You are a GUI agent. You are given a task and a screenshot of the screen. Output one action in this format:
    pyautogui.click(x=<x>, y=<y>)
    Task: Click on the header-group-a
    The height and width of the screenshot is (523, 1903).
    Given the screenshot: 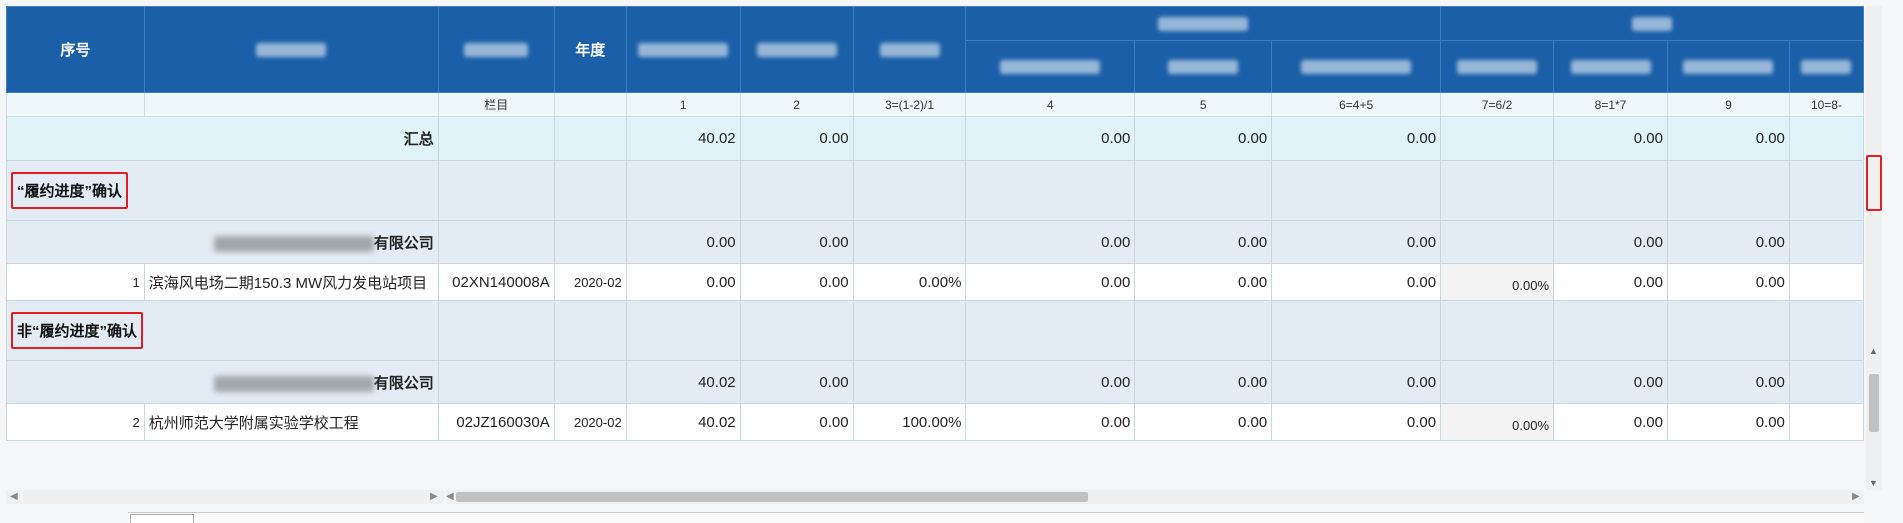 What is the action you would take?
    pyautogui.click(x=1203, y=23)
    